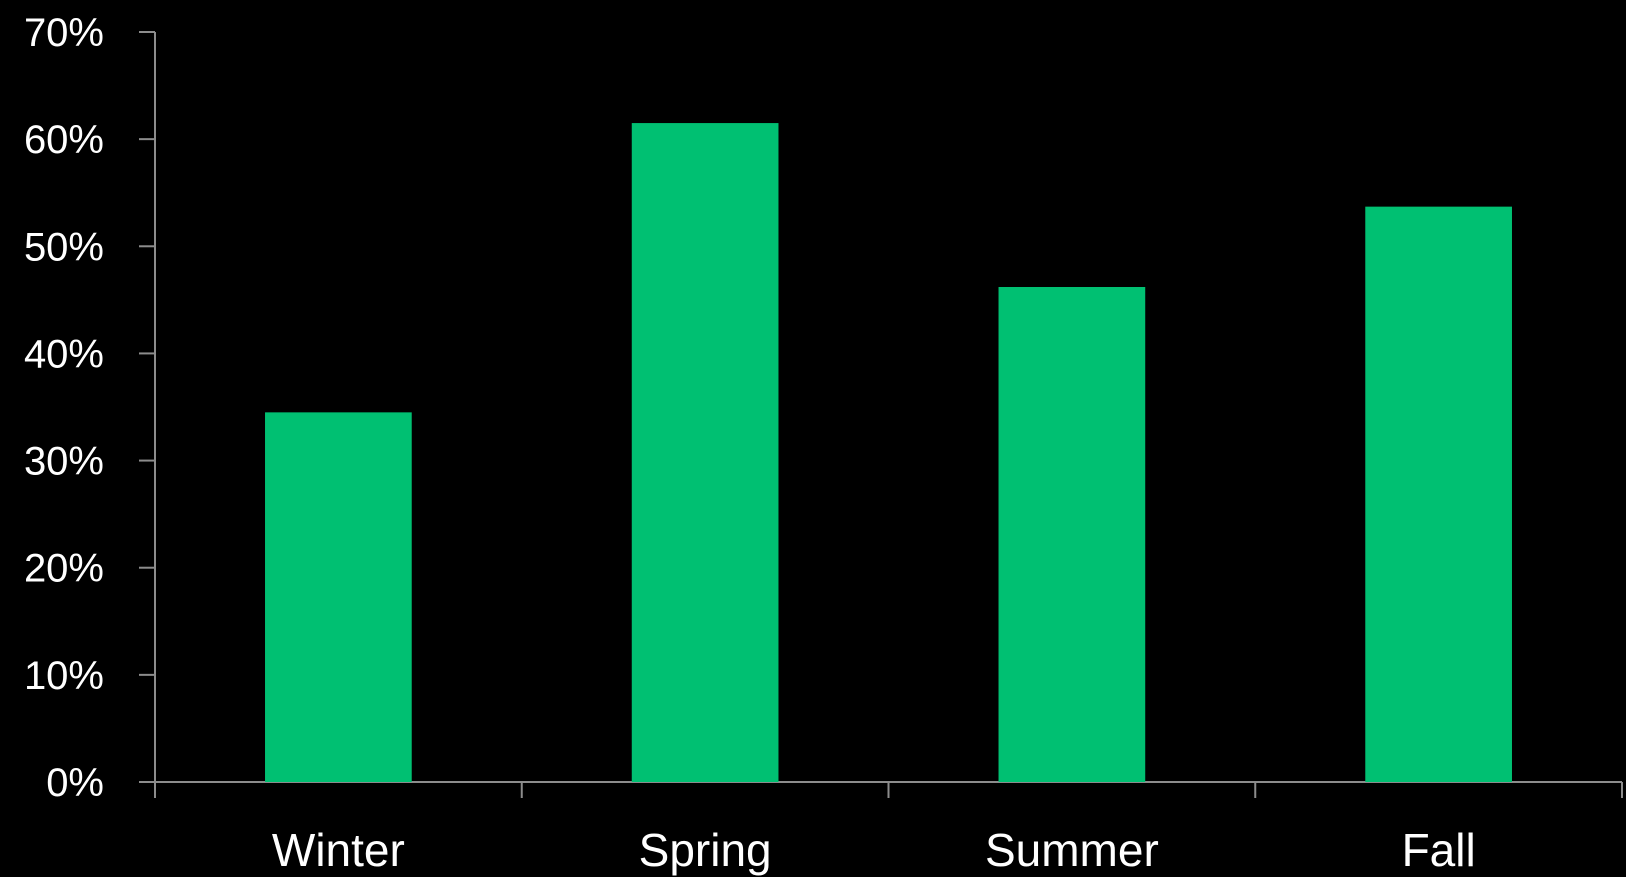 Image resolution: width=1626 pixels, height=877 pixels. What do you see at coordinates (90, 408) in the screenshot?
I see `y-axis: 0% 10% 20% 30% 40% 50% 60% 70%` at bounding box center [90, 408].